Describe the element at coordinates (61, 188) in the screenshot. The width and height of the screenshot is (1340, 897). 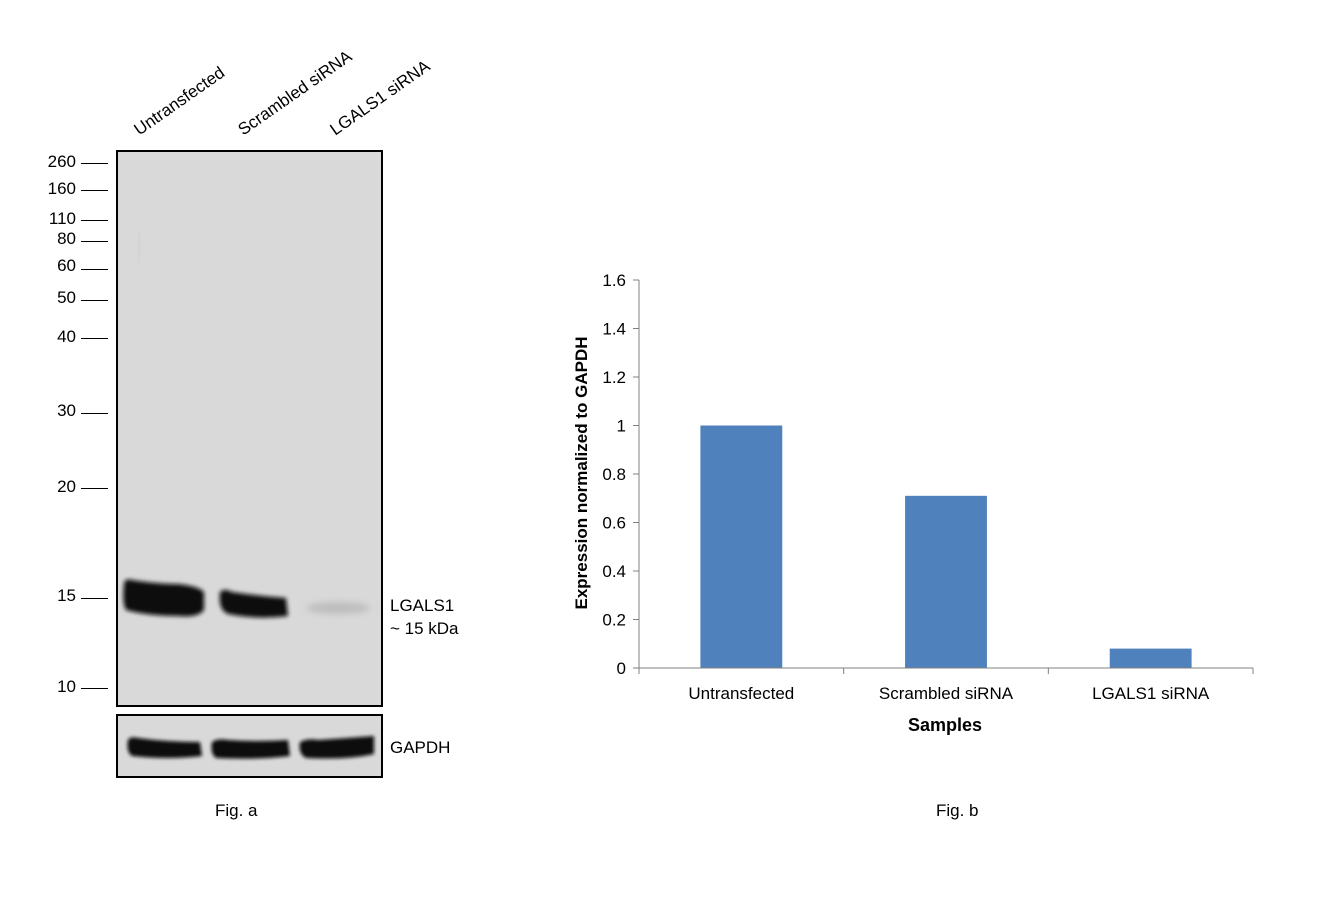
I see `mw-label: 160` at that location.